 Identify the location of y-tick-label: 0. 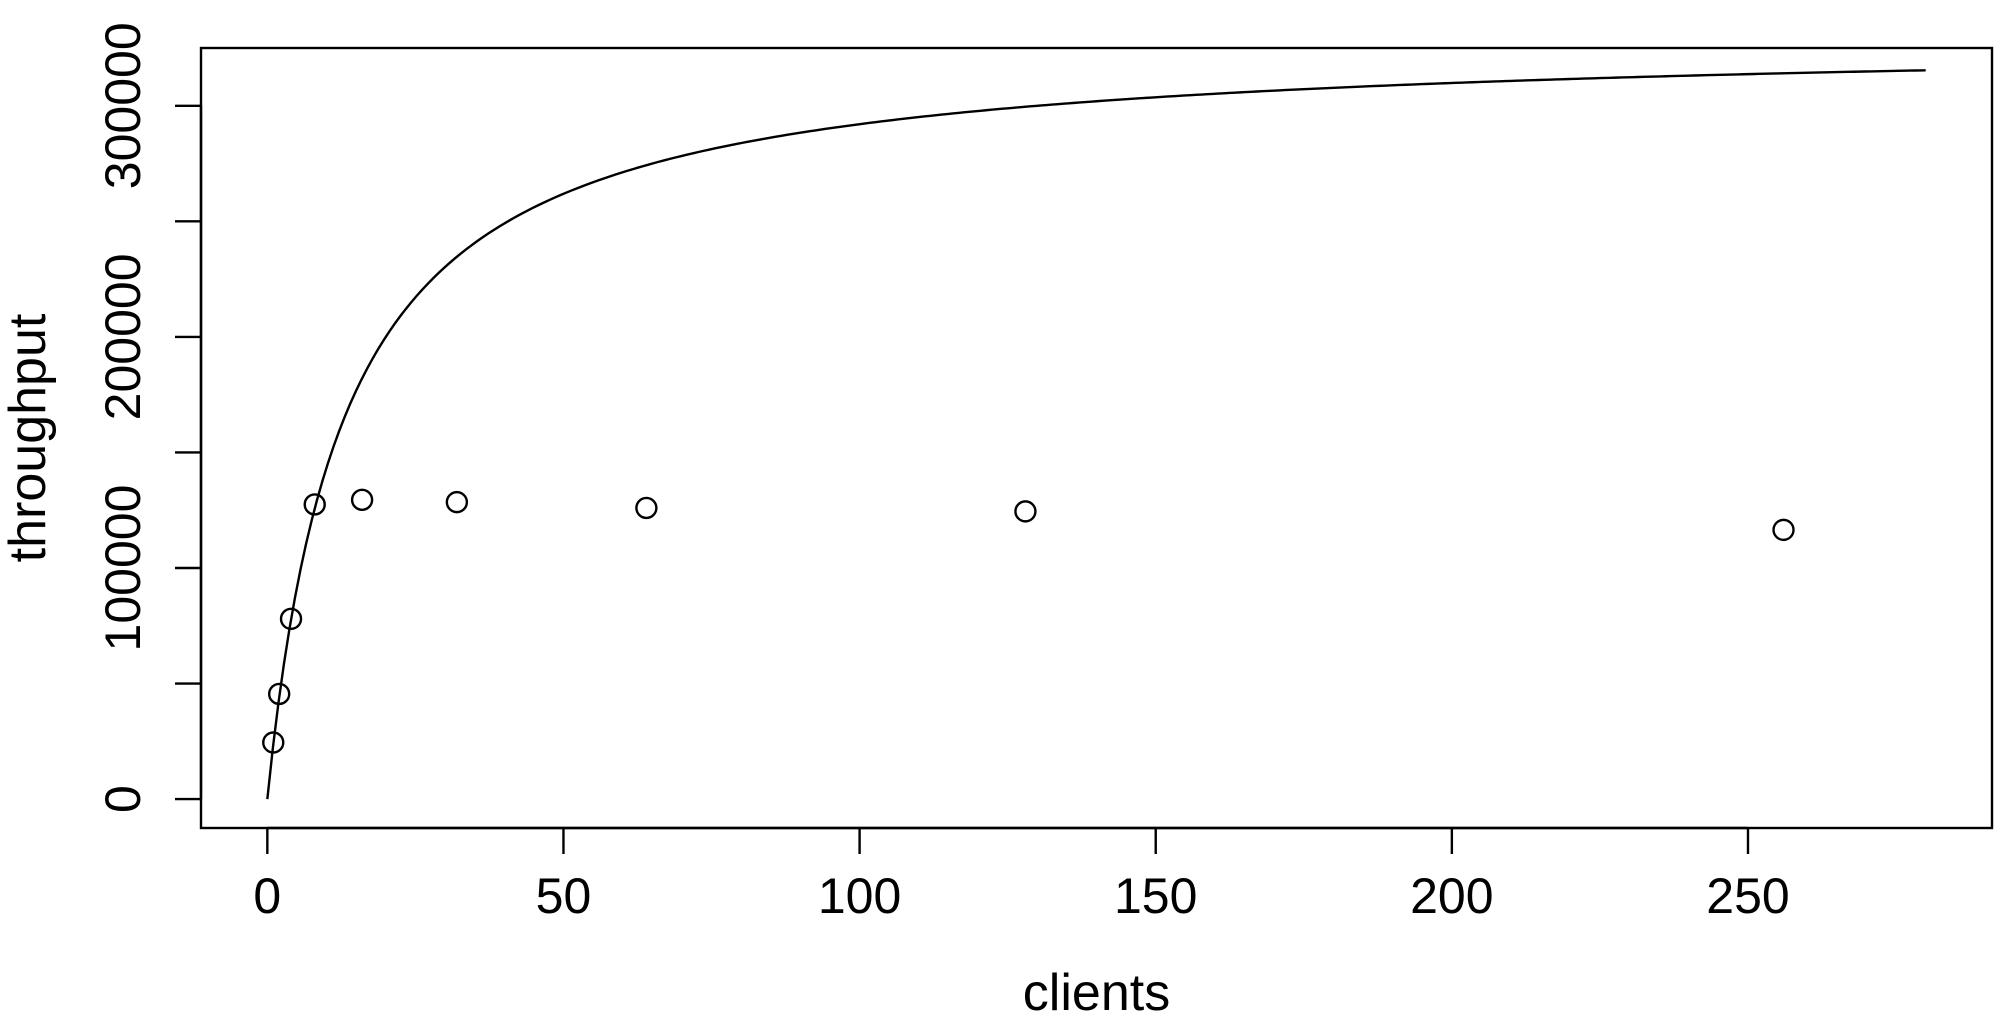
(123, 799).